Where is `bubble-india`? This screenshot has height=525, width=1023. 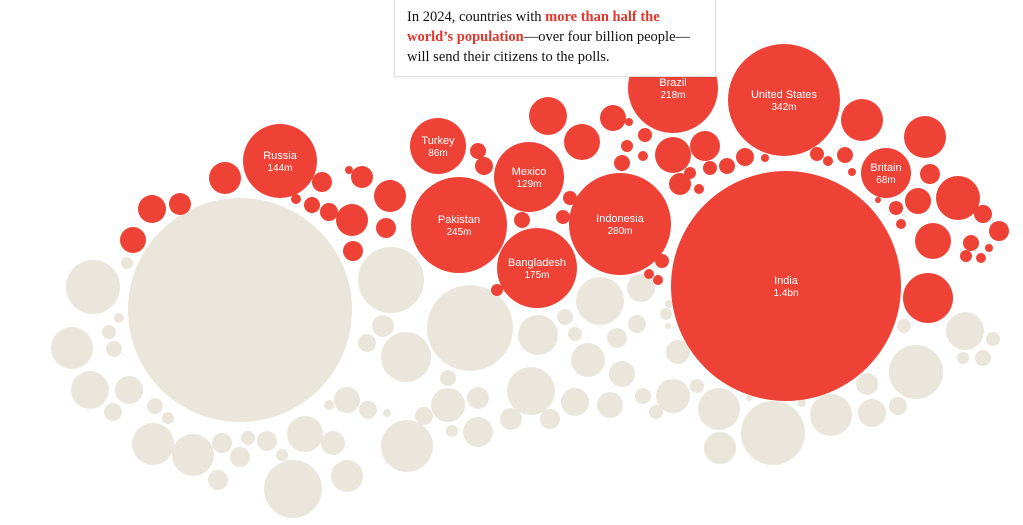
bubble-india is located at coordinates (786, 286).